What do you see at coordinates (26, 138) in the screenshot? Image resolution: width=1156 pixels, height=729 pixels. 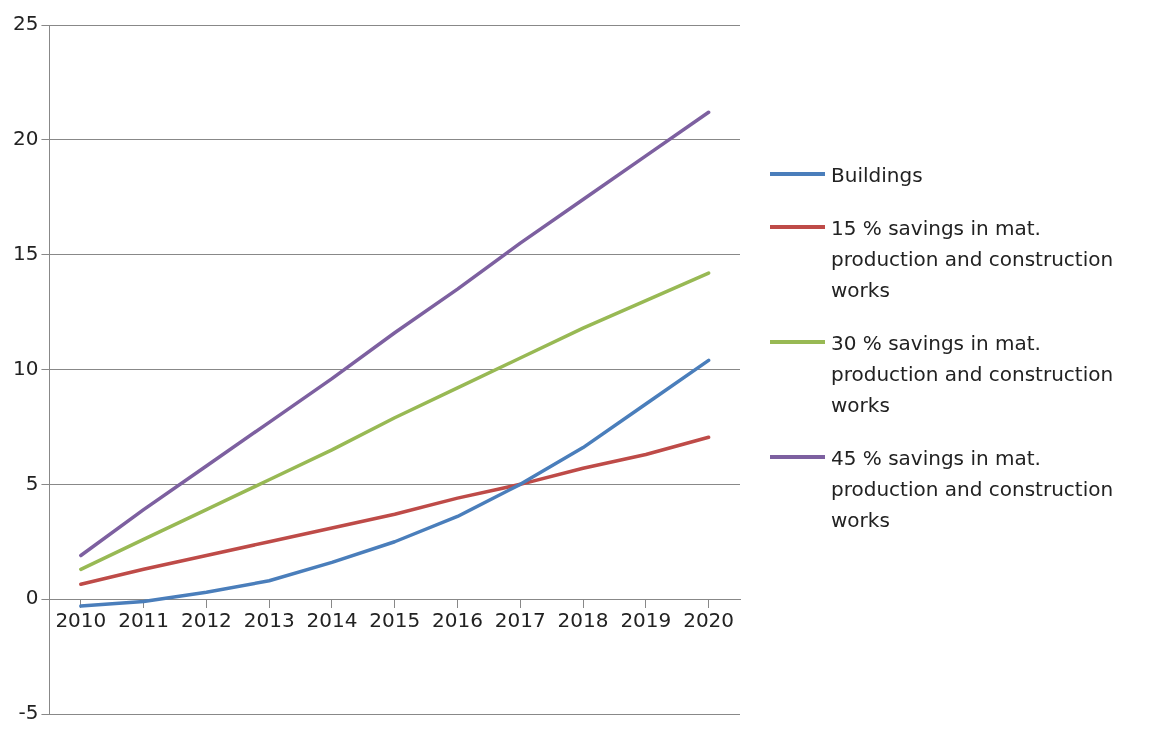 I see `y-tick-label: 20` at bounding box center [26, 138].